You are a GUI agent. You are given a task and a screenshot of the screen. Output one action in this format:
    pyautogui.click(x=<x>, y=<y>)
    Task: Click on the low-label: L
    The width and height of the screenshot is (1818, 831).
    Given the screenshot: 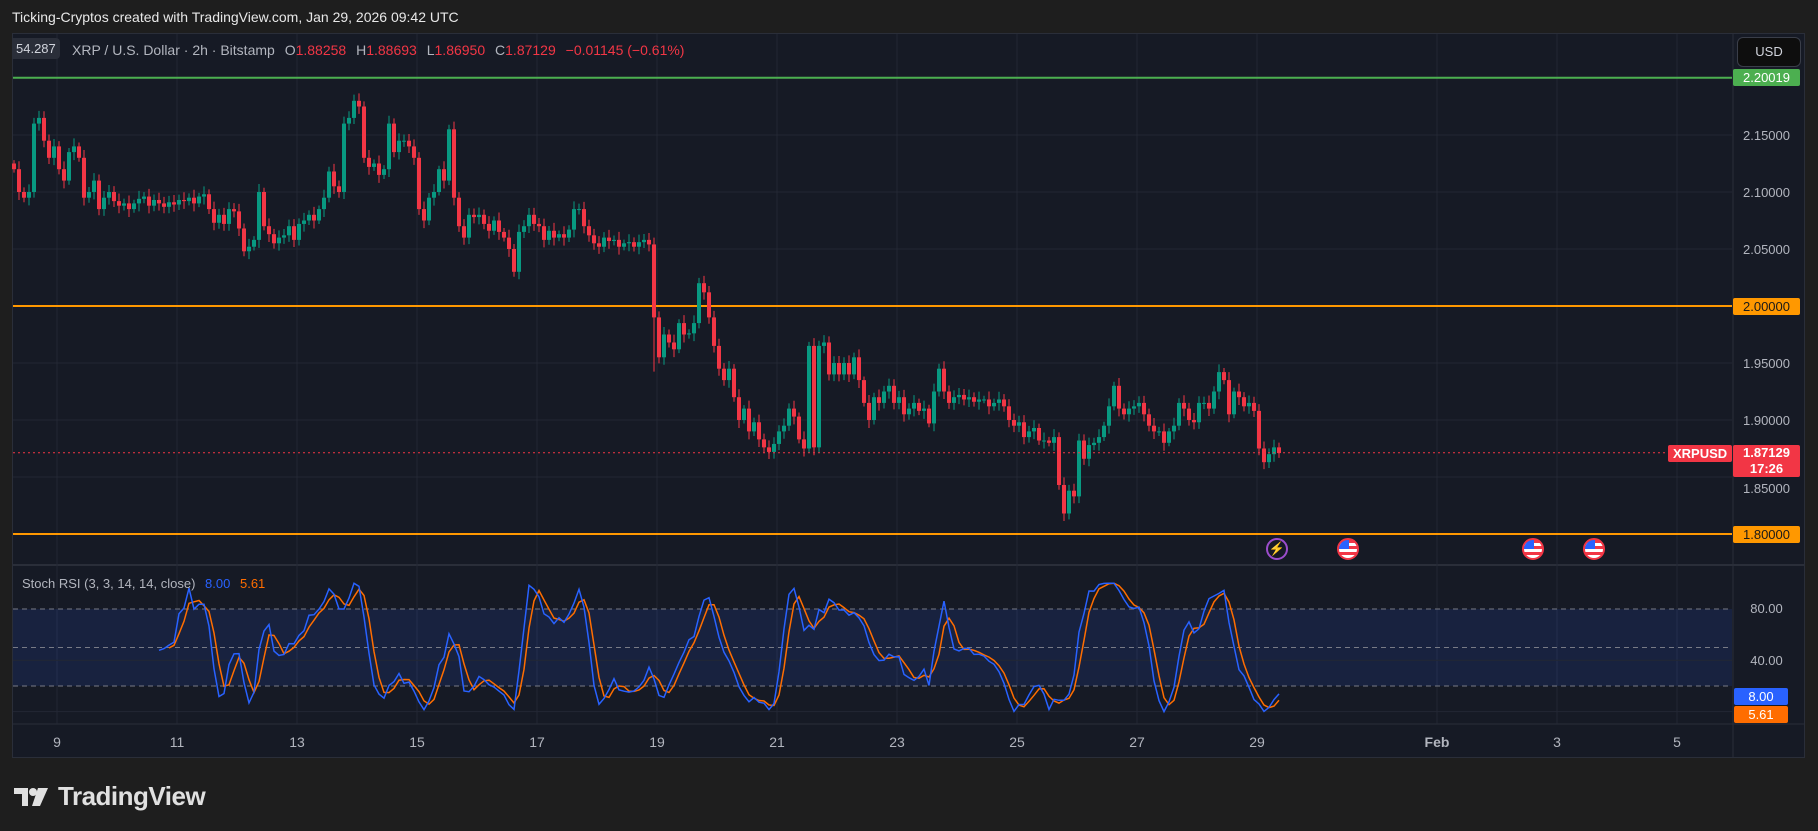 What is the action you would take?
    pyautogui.click(x=430, y=50)
    